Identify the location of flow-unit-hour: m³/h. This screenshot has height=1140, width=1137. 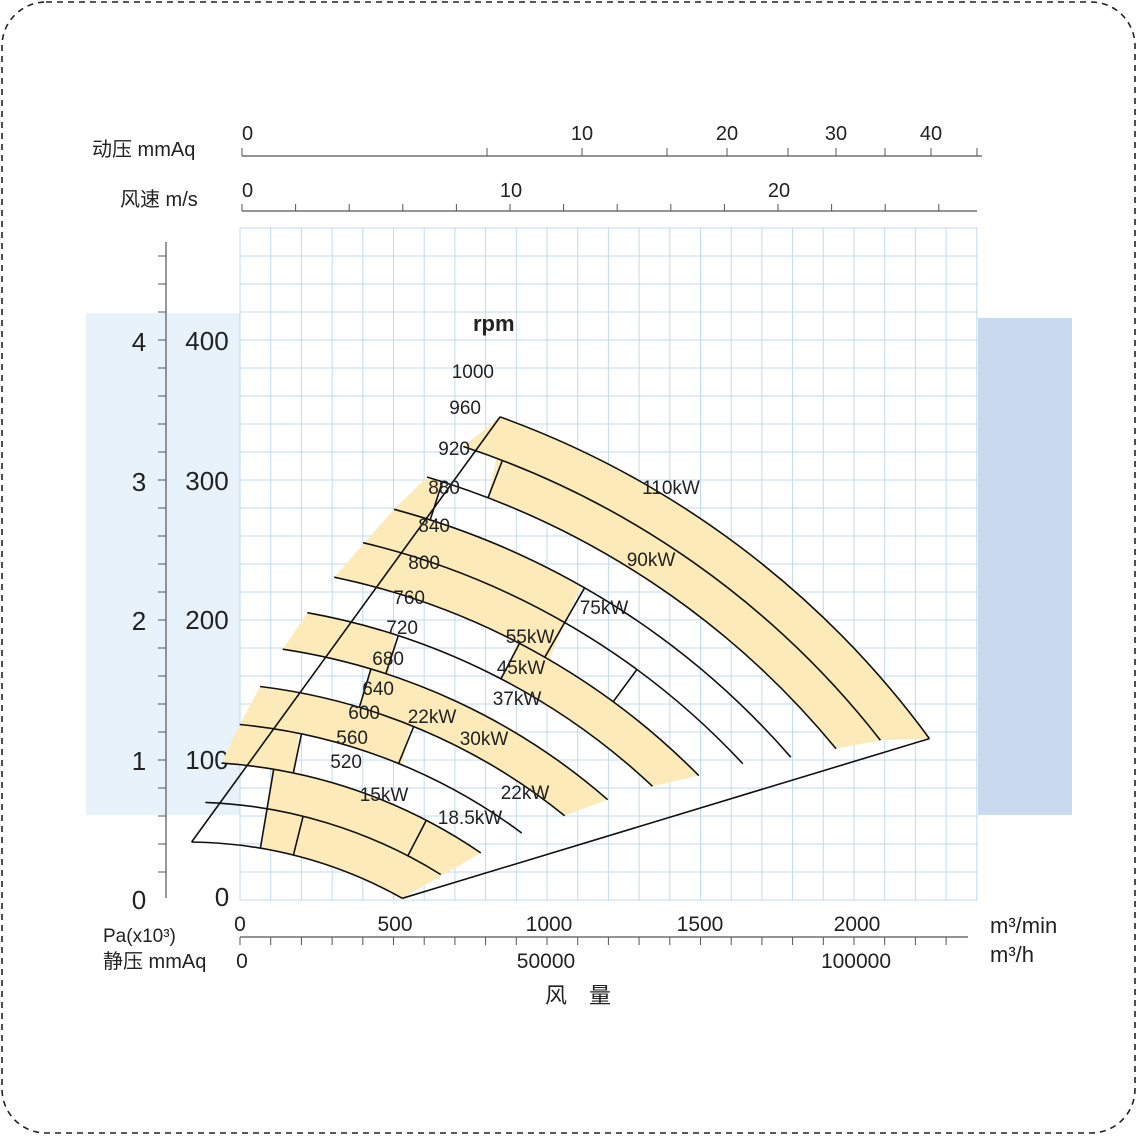
(1012, 954).